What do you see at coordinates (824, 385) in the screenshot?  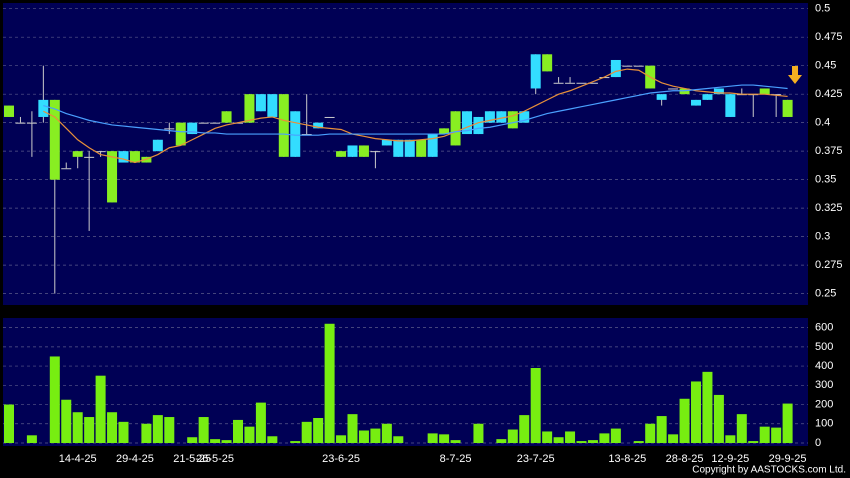 I see `y-tick-label: 300` at bounding box center [824, 385].